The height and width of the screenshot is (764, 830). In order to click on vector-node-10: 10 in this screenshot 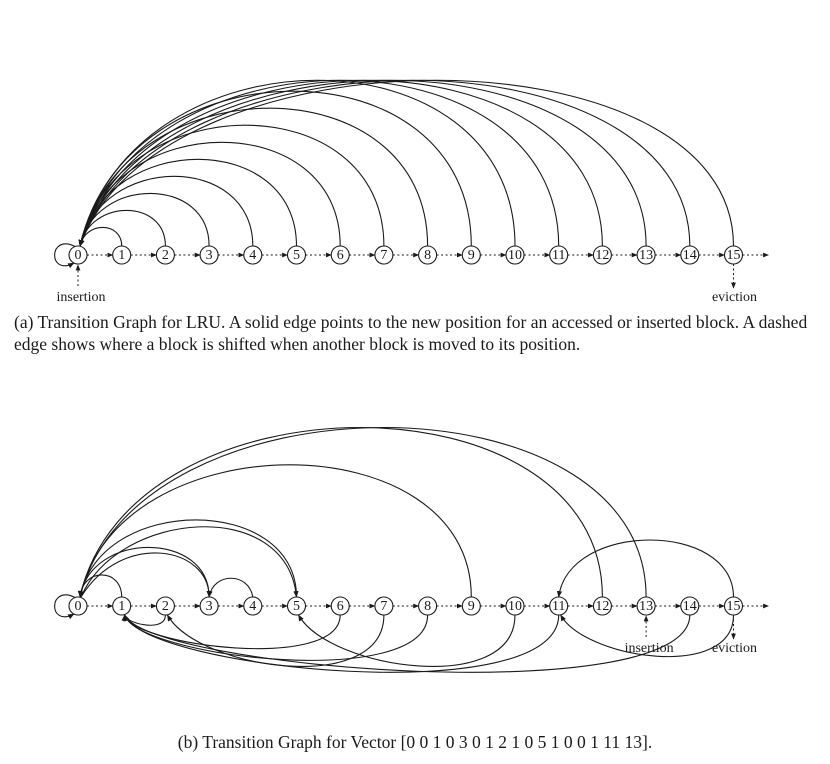, I will do `click(515, 606)`.